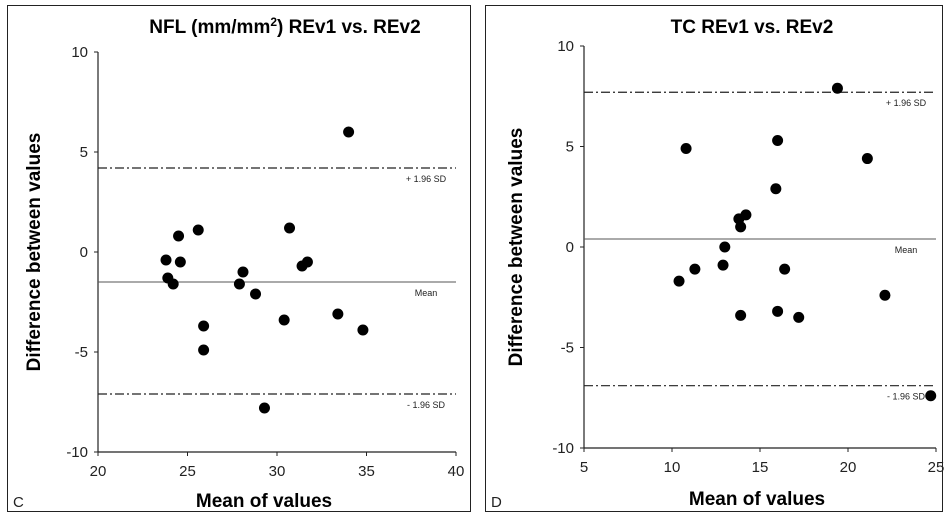 This screenshot has width=949, height=517. Describe the element at coordinates (187, 471) in the screenshot. I see `x-tick-label-c: 25` at that location.